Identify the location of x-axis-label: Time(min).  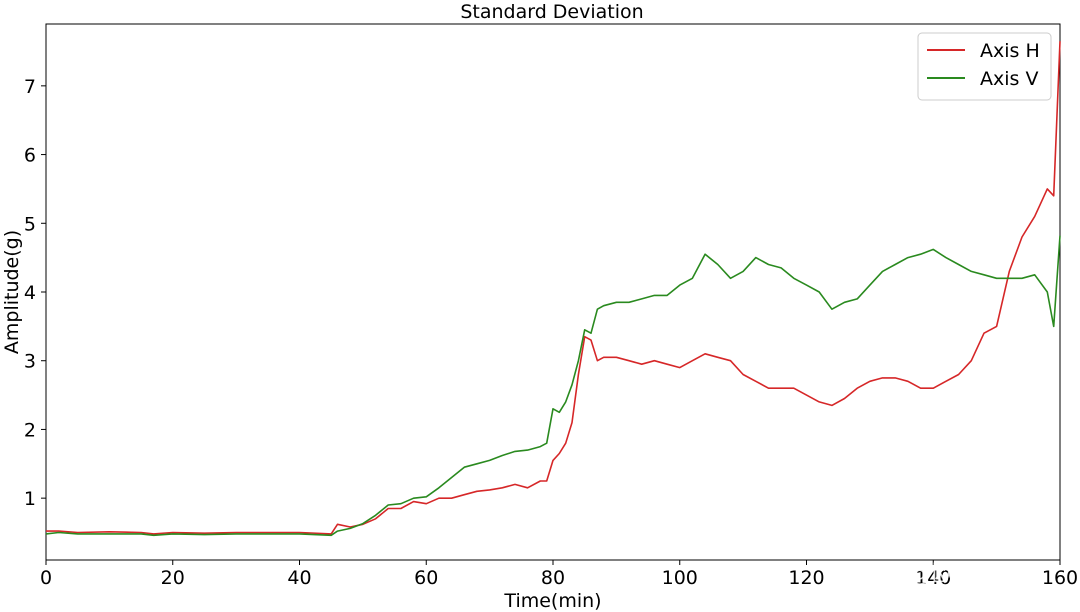
(552, 601).